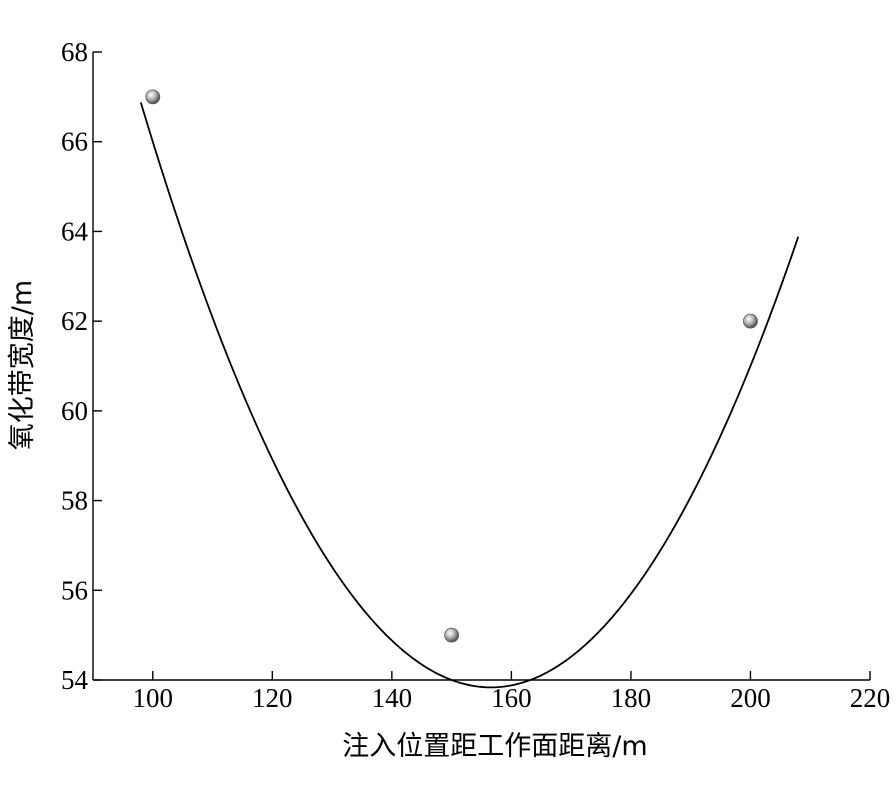 The width and height of the screenshot is (896, 793). I want to click on y-axis-label: 氧化带宽度/m, so click(22, 365).